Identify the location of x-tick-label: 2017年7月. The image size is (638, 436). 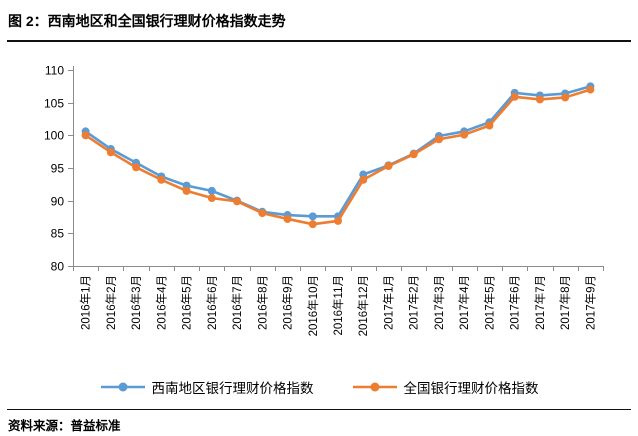
(540, 302).